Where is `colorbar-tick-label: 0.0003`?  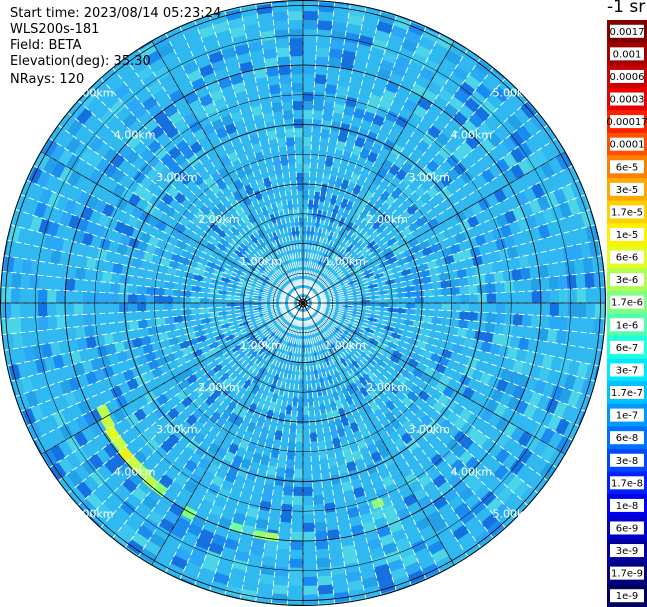
colorbar-tick-label: 0.0003 is located at coordinates (627, 100).